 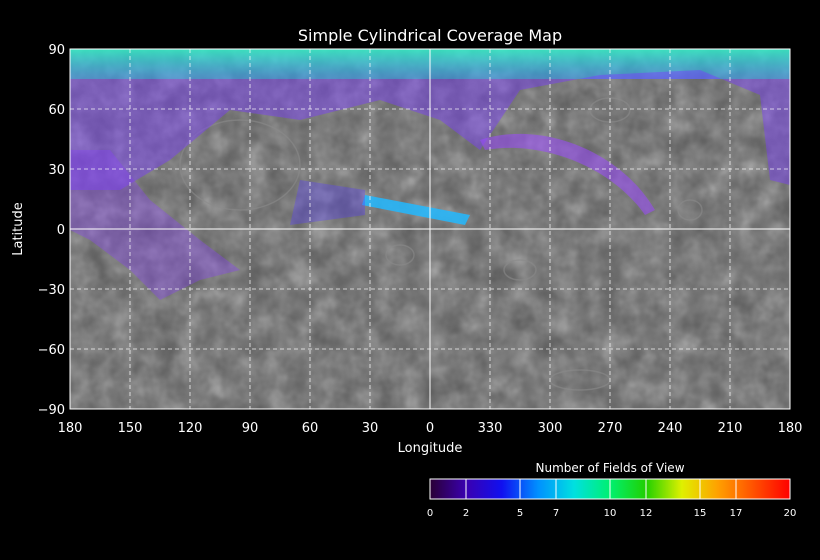 I want to click on latitude-tick-label: 60, so click(x=56, y=110).